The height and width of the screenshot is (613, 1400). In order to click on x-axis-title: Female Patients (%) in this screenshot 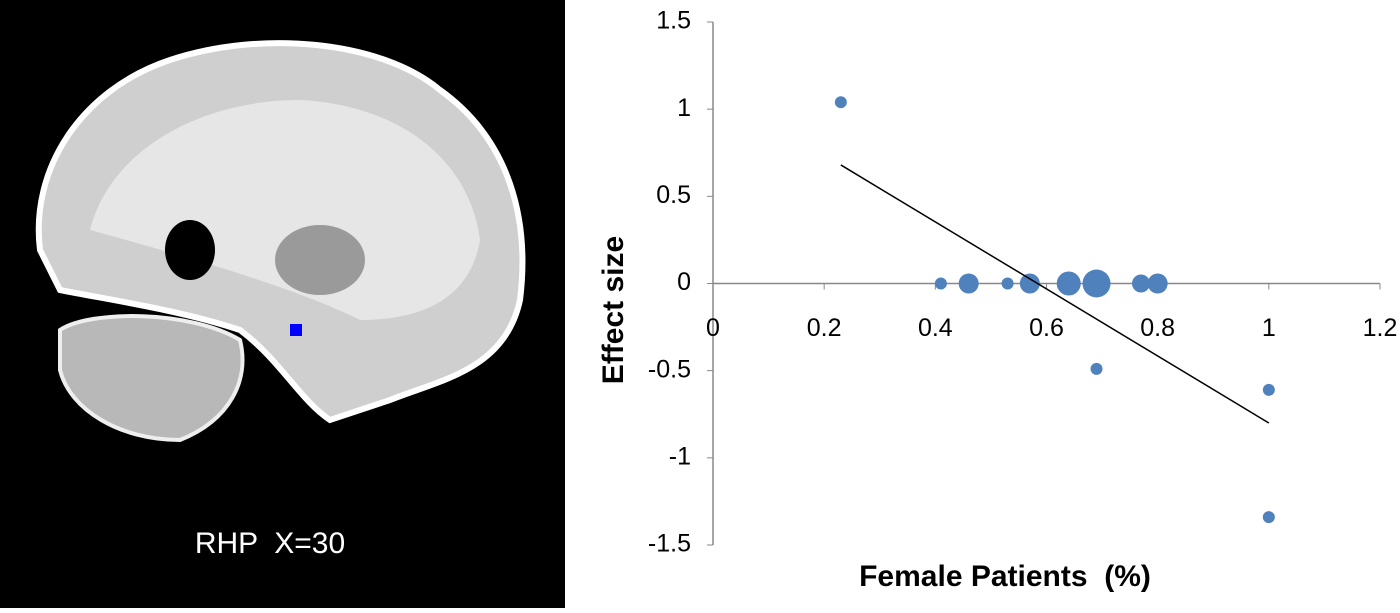, I will do `click(1005, 576)`.